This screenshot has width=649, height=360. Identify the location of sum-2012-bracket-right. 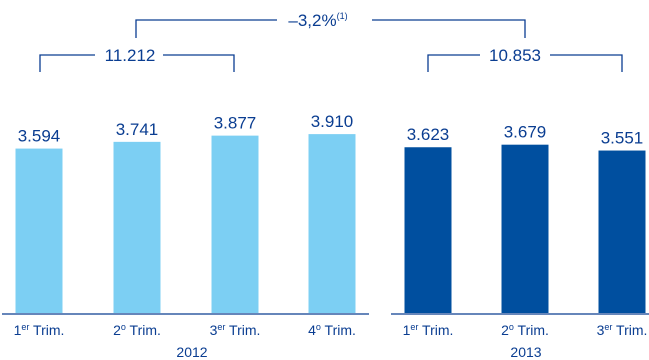
(199, 63).